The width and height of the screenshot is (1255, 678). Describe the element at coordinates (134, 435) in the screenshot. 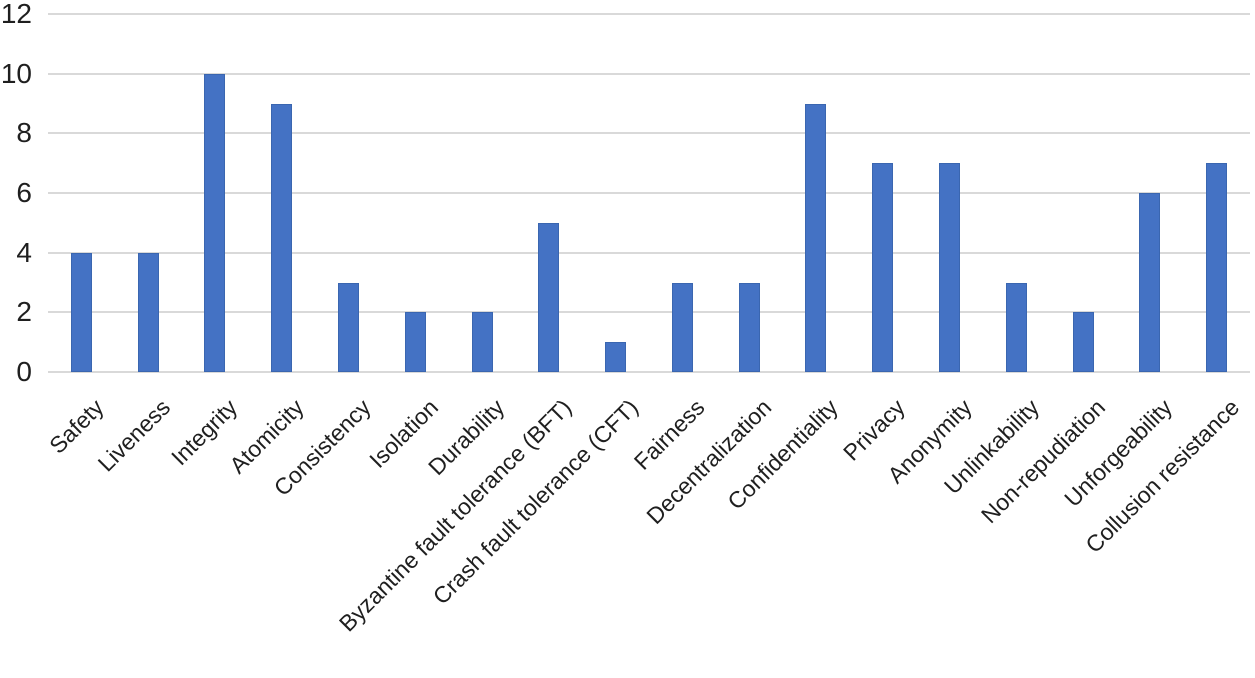

I see `x-axis-category-label: Liveness` at that location.